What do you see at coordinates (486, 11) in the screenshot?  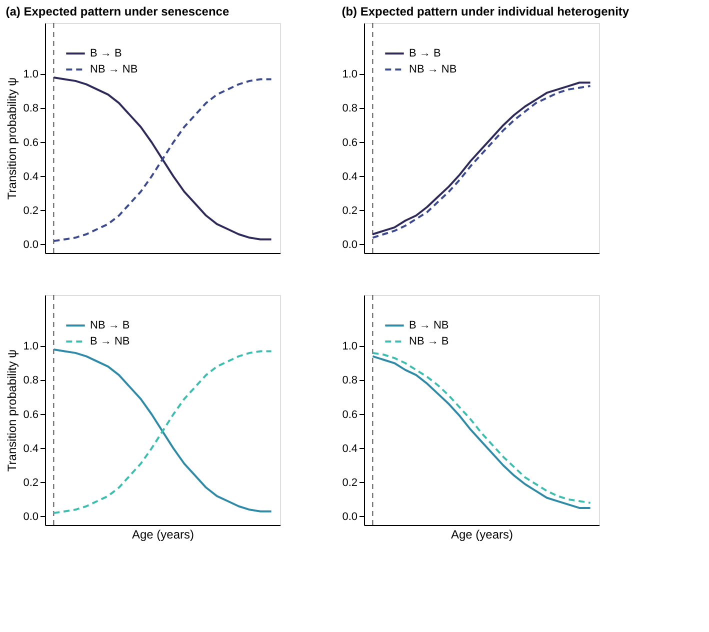 I see `chart-title: (b) Expected pattern under individual heterogenity` at bounding box center [486, 11].